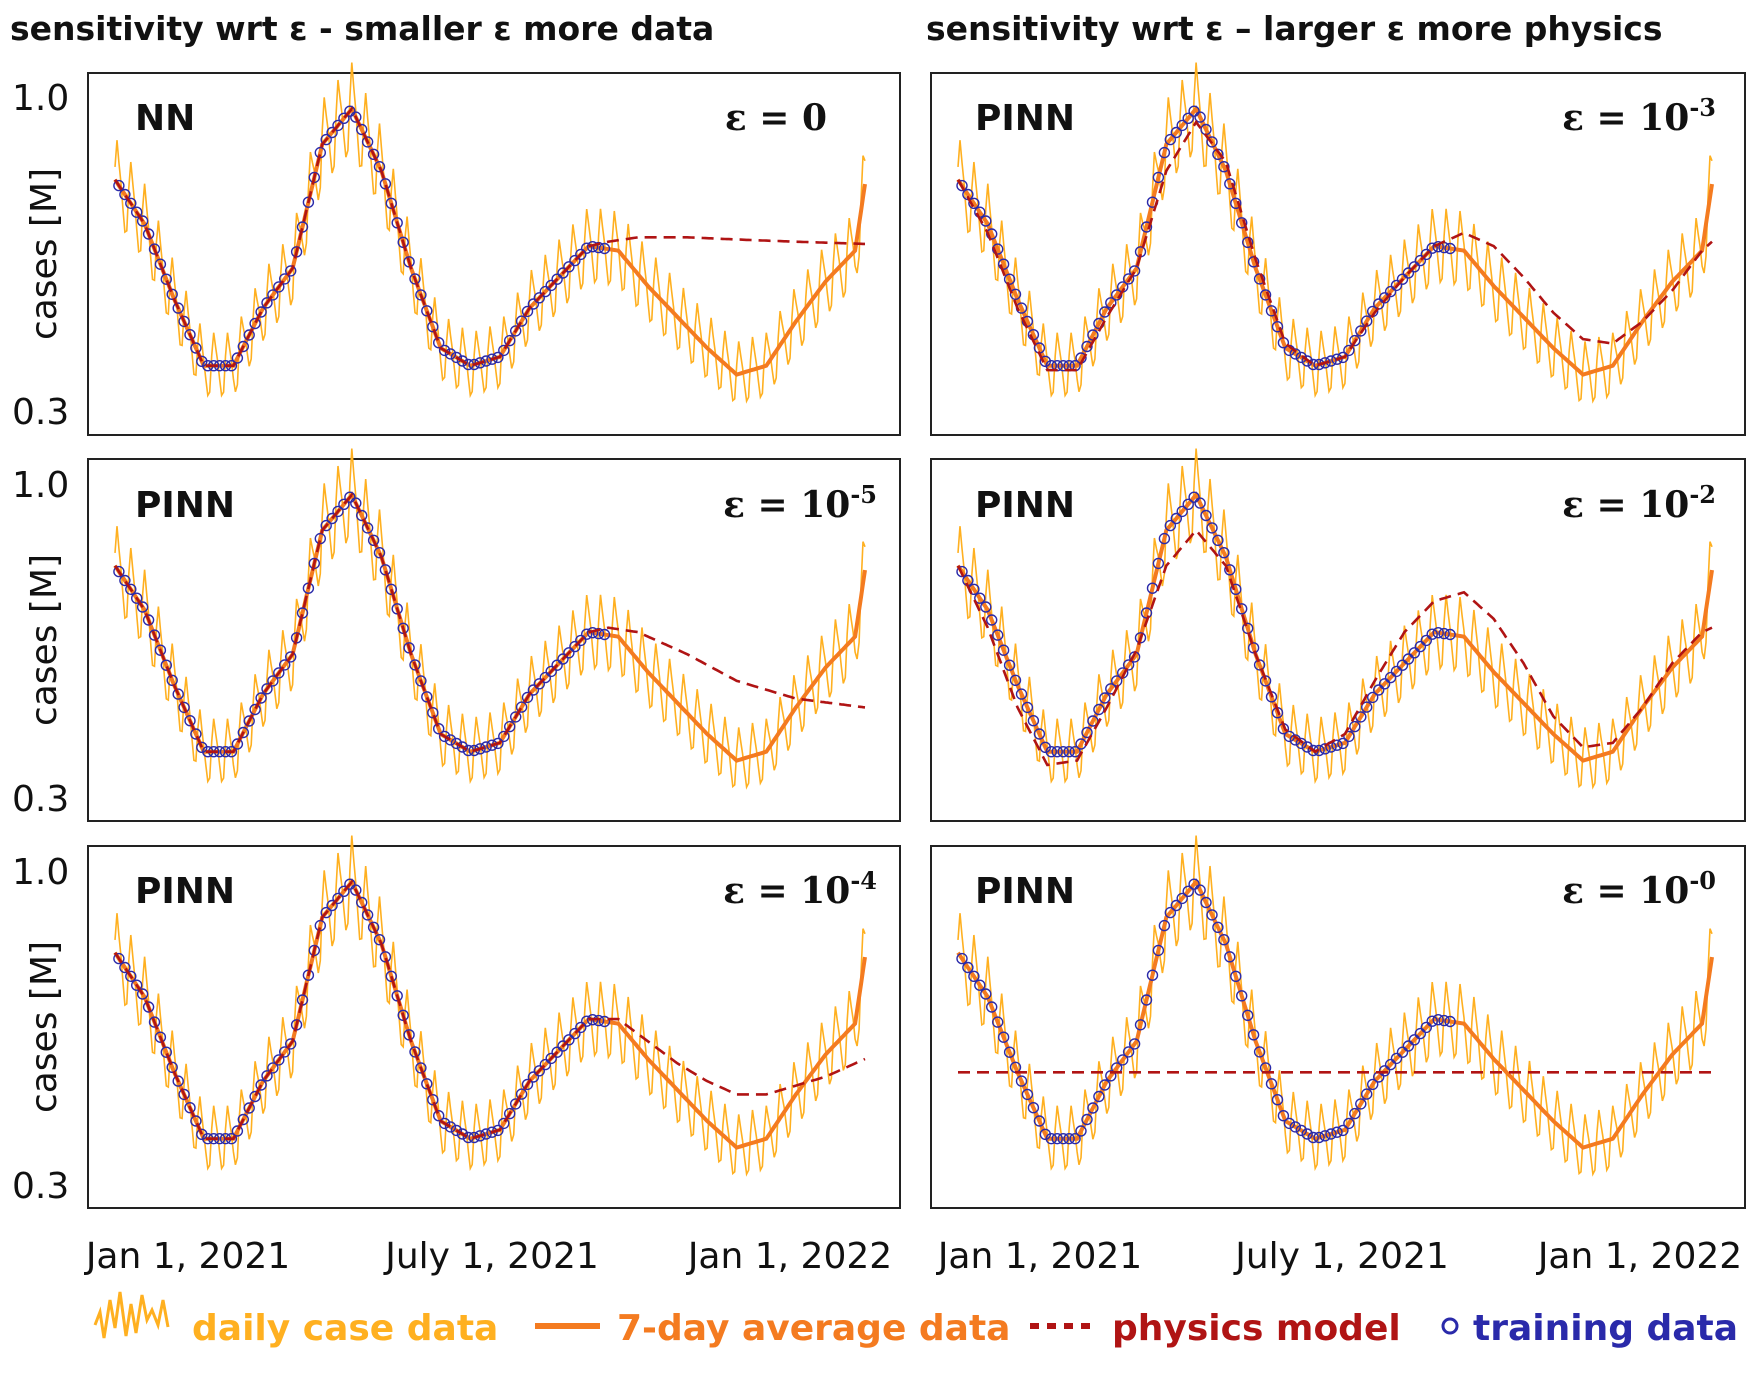  I want to click on legend-physics-label: physics model, so click(1256, 1328).